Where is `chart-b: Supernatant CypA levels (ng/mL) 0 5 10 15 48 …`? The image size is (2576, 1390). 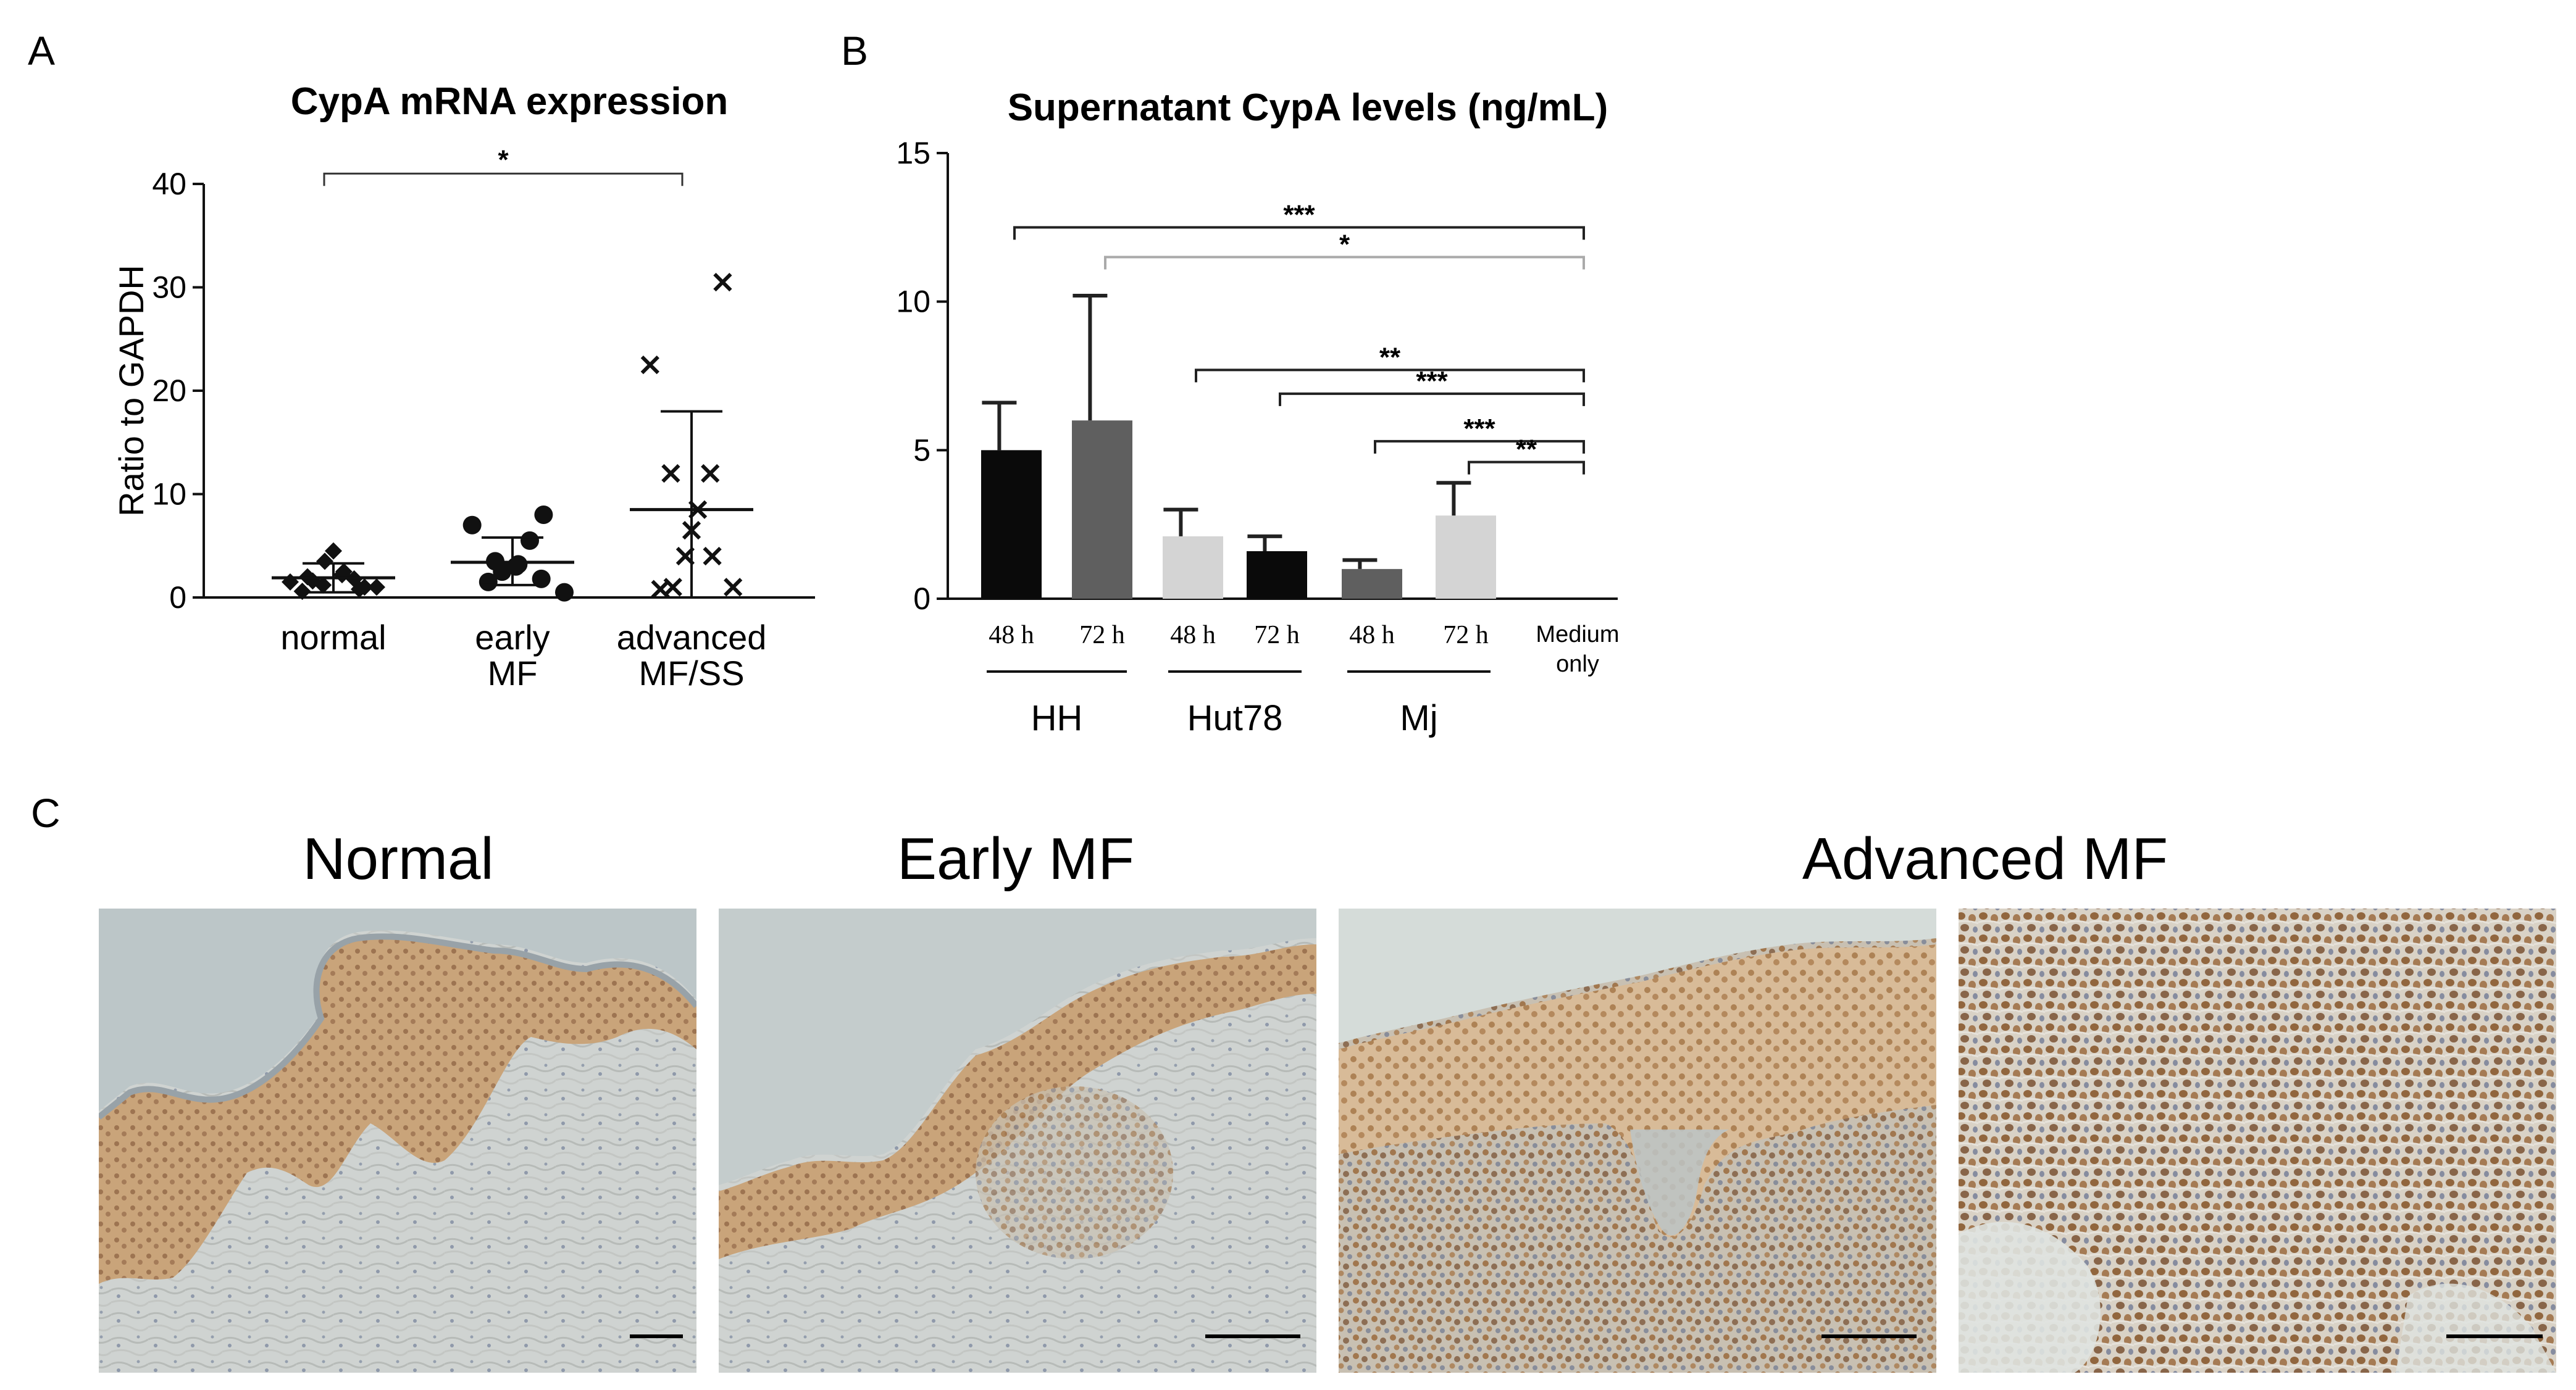
chart-b: Supernatant CypA levels (ng/mL) 0 5 10 15 48 … is located at coordinates (1257, 412).